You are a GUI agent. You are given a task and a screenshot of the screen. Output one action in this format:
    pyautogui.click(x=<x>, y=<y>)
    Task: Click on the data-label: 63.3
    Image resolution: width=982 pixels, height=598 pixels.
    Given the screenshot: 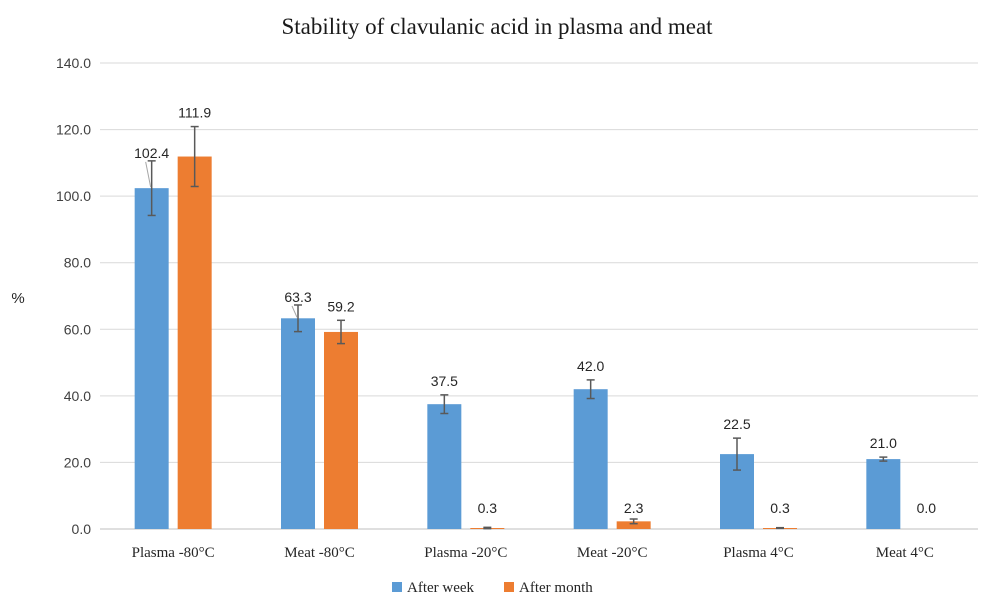 What is the action you would take?
    pyautogui.click(x=297, y=297)
    